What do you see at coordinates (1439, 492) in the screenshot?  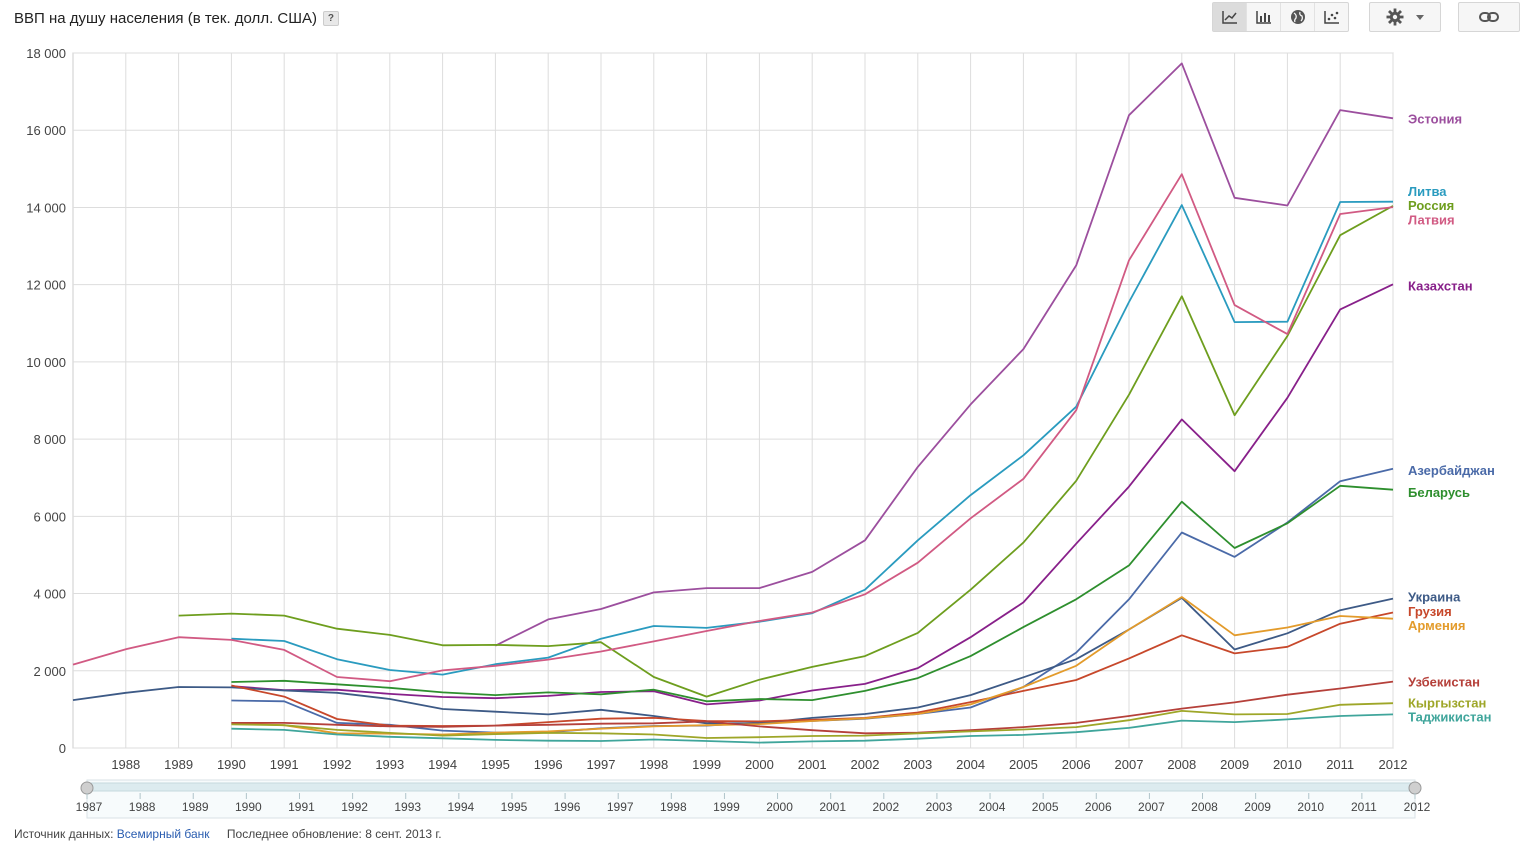 I see `legend-item: Беларусь` at bounding box center [1439, 492].